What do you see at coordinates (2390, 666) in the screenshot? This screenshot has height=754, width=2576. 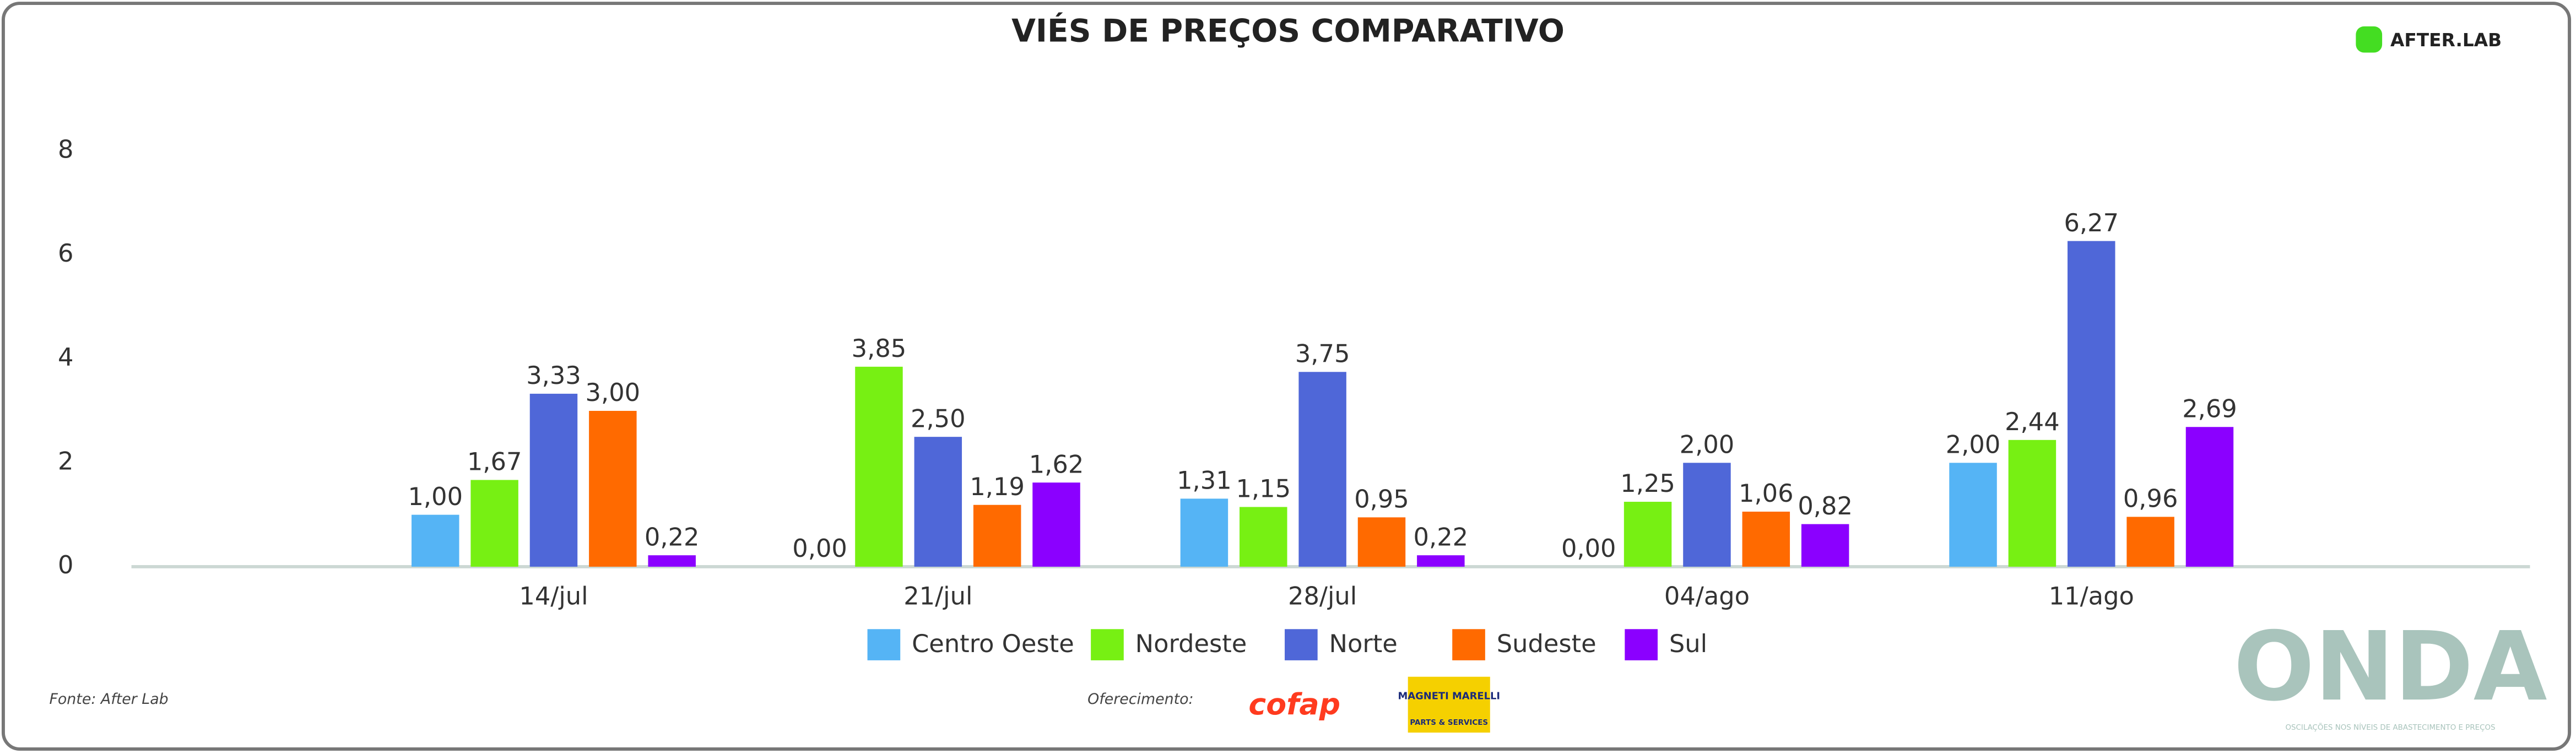 I see `onda-logo: ONDA` at bounding box center [2390, 666].